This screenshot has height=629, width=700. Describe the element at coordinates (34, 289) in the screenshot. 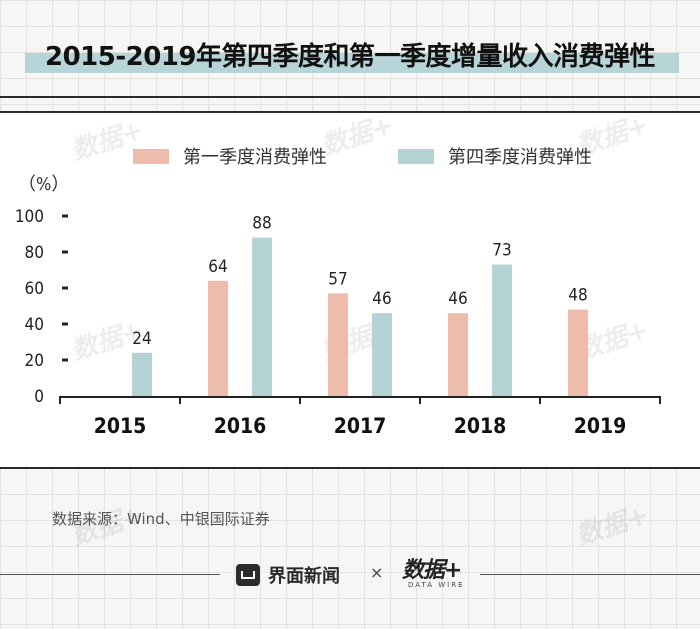

I see `y-tick-label: 60` at that location.